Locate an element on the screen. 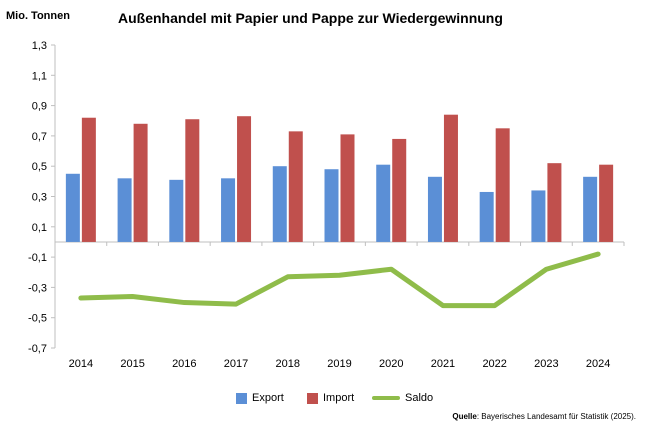  x-tick-label: 2019 is located at coordinates (339, 364).